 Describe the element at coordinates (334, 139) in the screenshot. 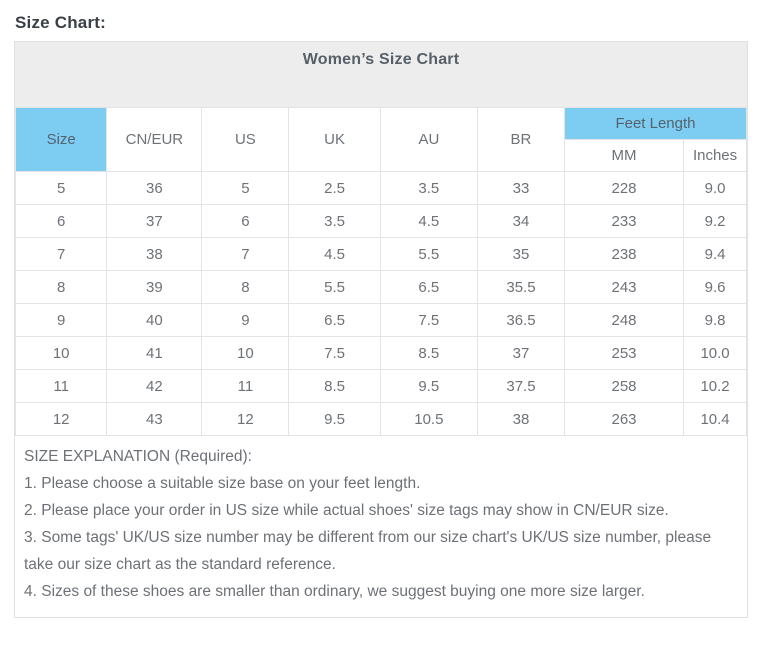

I see `column-header-uk: UK` at that location.